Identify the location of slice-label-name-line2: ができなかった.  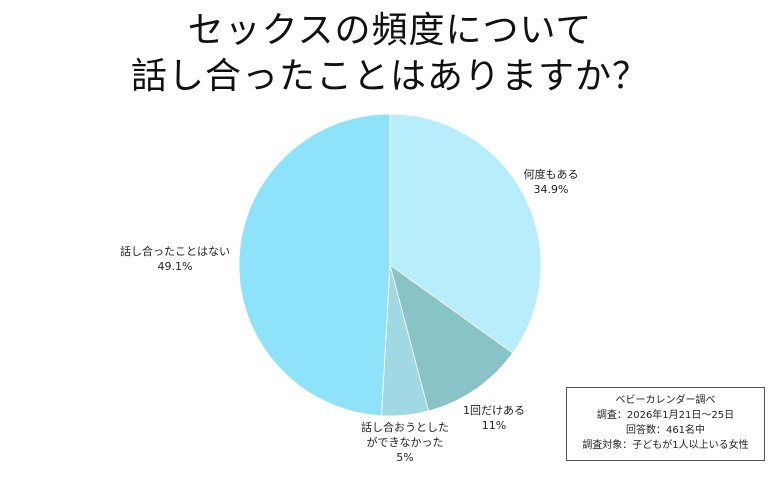
(405, 442).